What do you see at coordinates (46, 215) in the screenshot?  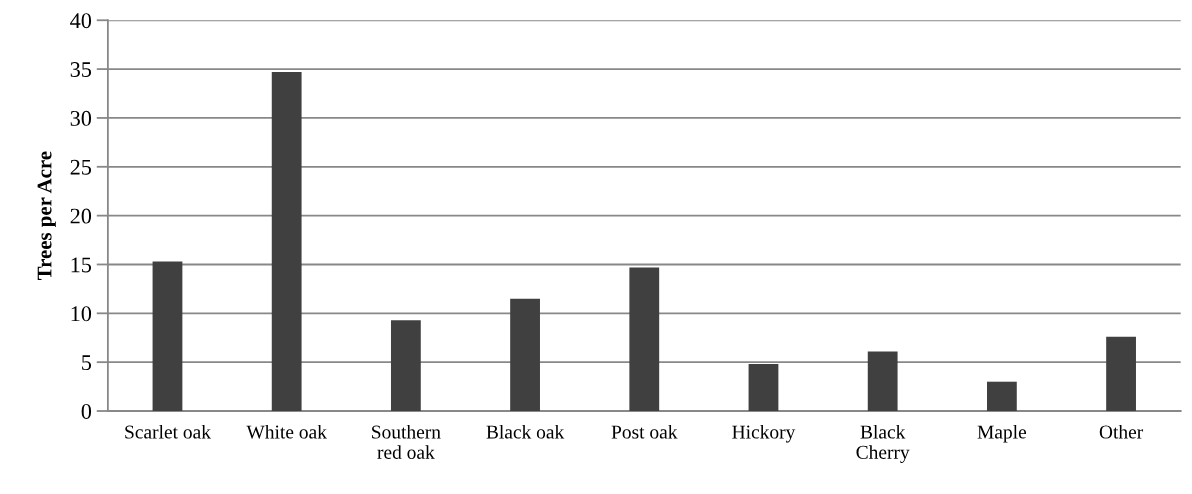 I see `y-axis-title: Trees per Acre` at bounding box center [46, 215].